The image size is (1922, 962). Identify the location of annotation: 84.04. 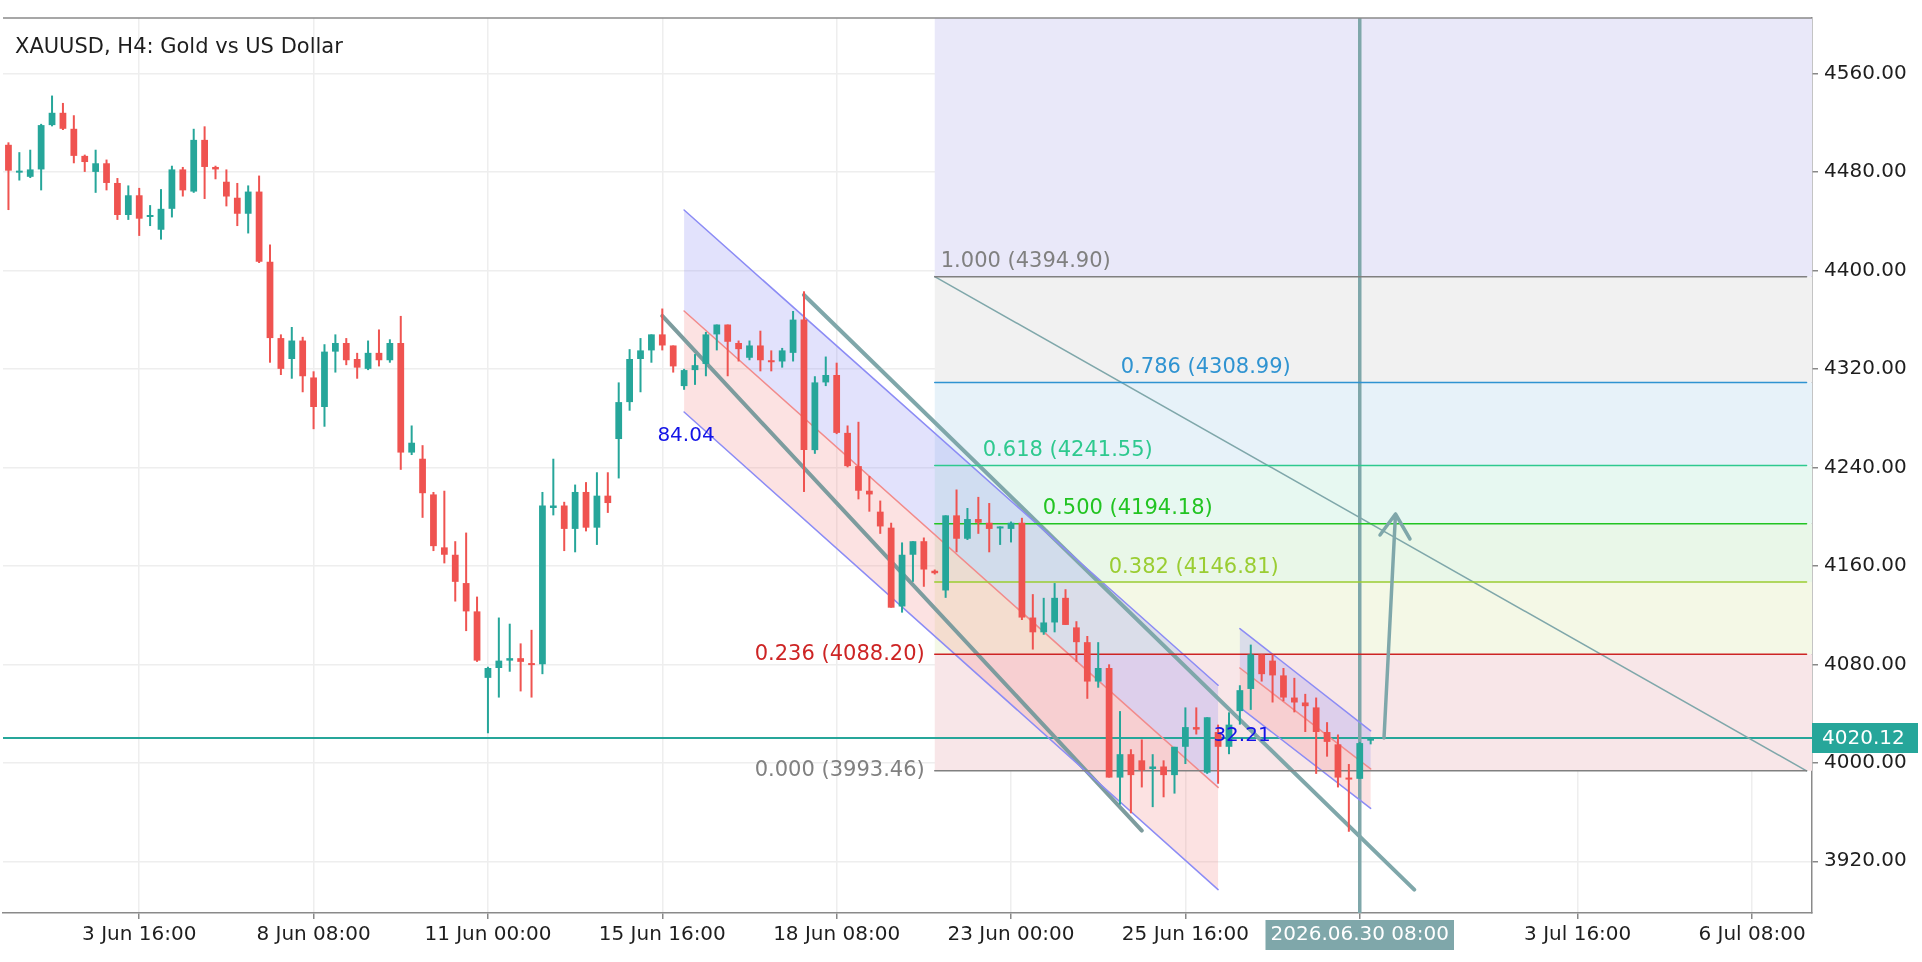
(686, 434).